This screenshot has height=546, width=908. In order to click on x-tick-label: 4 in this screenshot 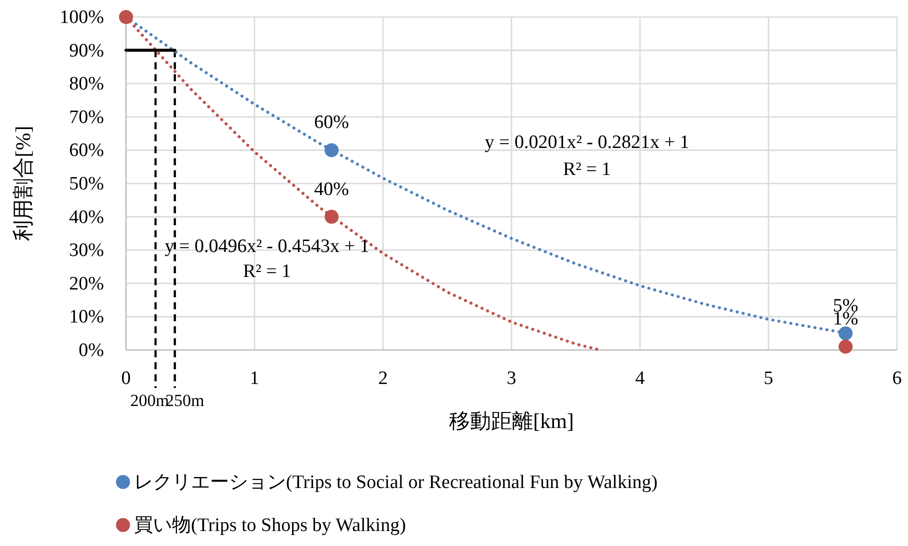, I will do `click(640, 378)`.